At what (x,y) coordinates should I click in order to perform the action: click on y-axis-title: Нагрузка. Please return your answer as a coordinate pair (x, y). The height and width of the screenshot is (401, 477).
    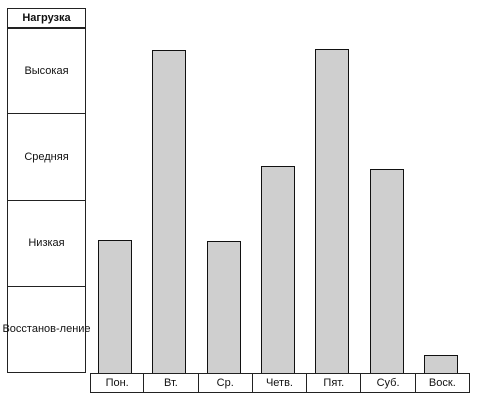
    Looking at the image, I should click on (46, 18).